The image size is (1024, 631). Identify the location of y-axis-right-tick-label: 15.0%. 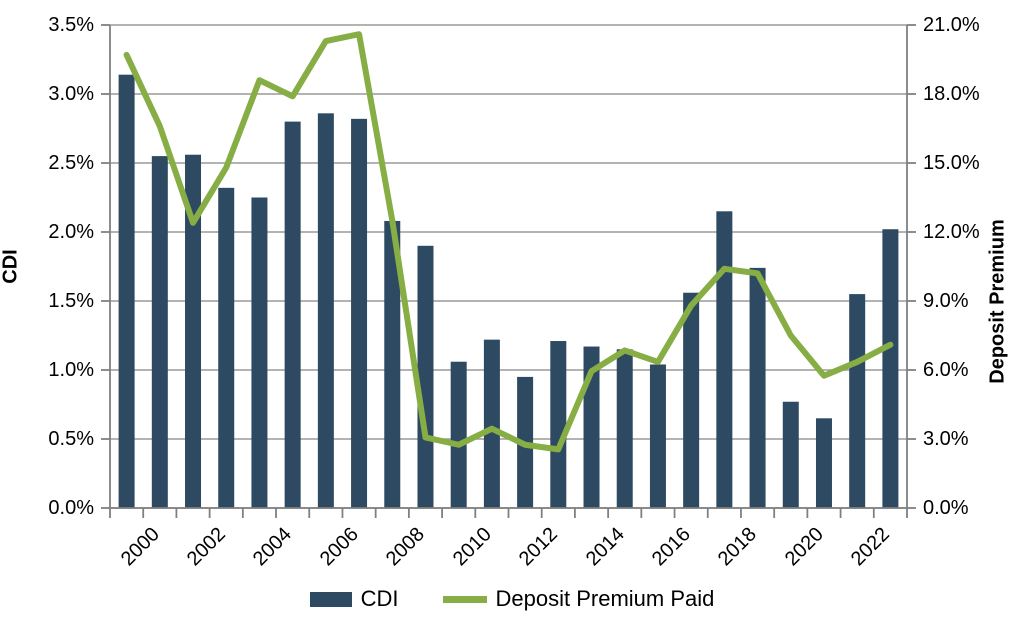
(951, 163).